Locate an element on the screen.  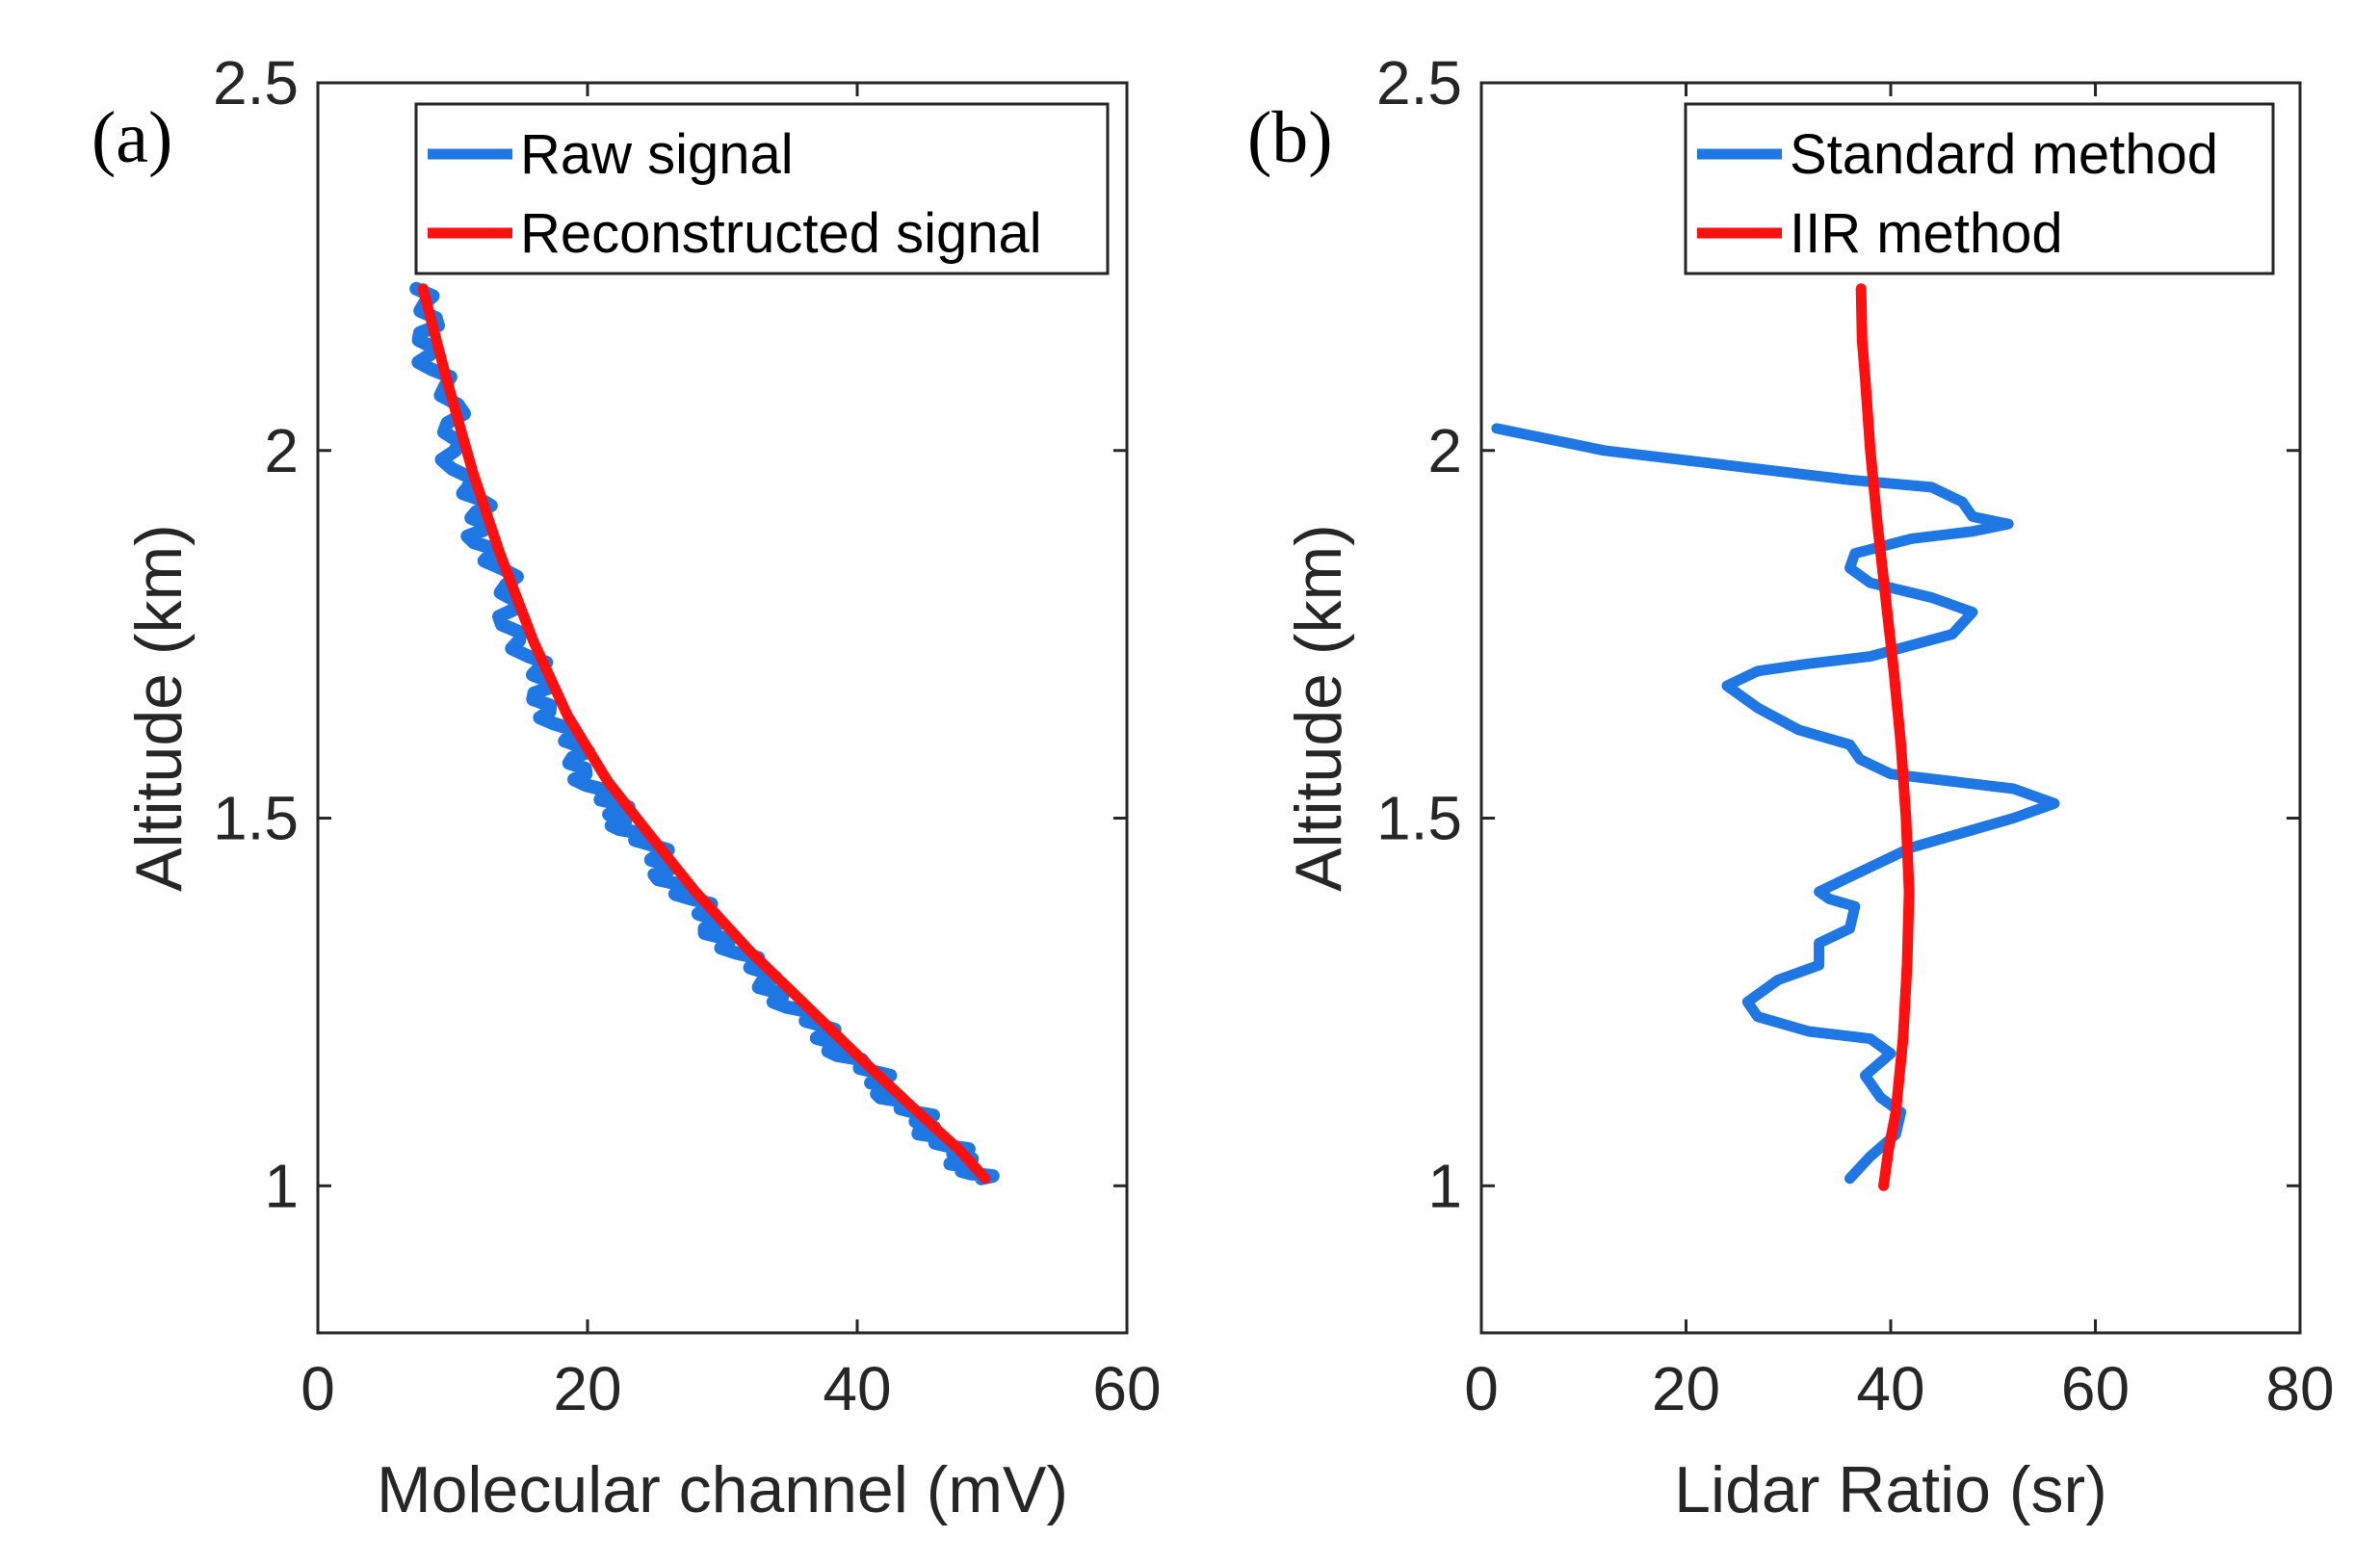
legend-box-a is located at coordinates (762, 188).